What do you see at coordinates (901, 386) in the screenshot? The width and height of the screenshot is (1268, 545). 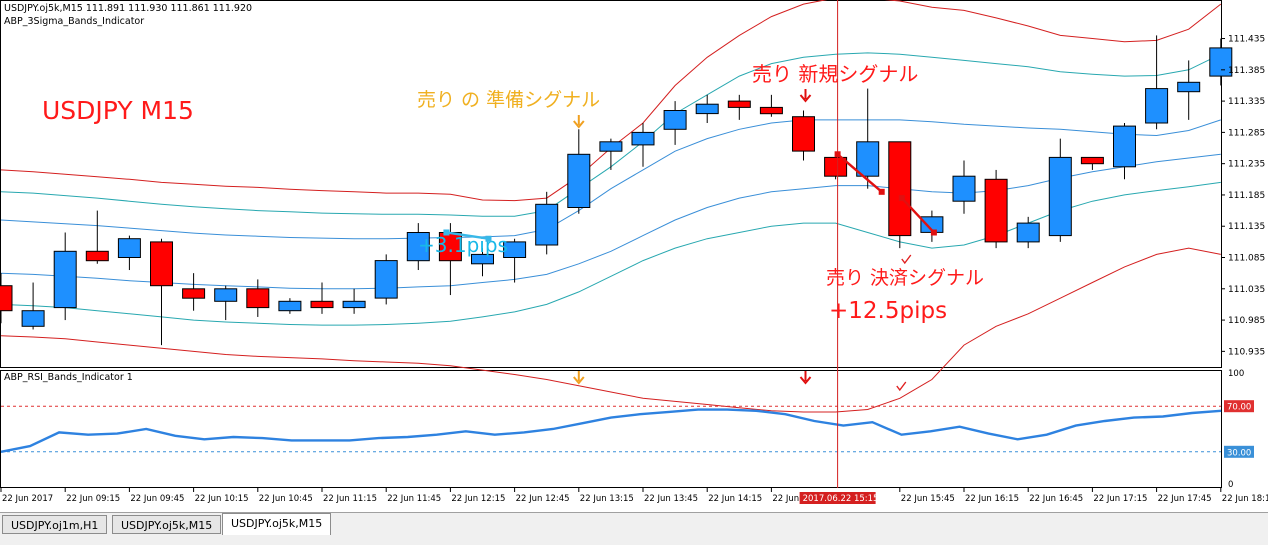 I see `exit-check-rsi` at bounding box center [901, 386].